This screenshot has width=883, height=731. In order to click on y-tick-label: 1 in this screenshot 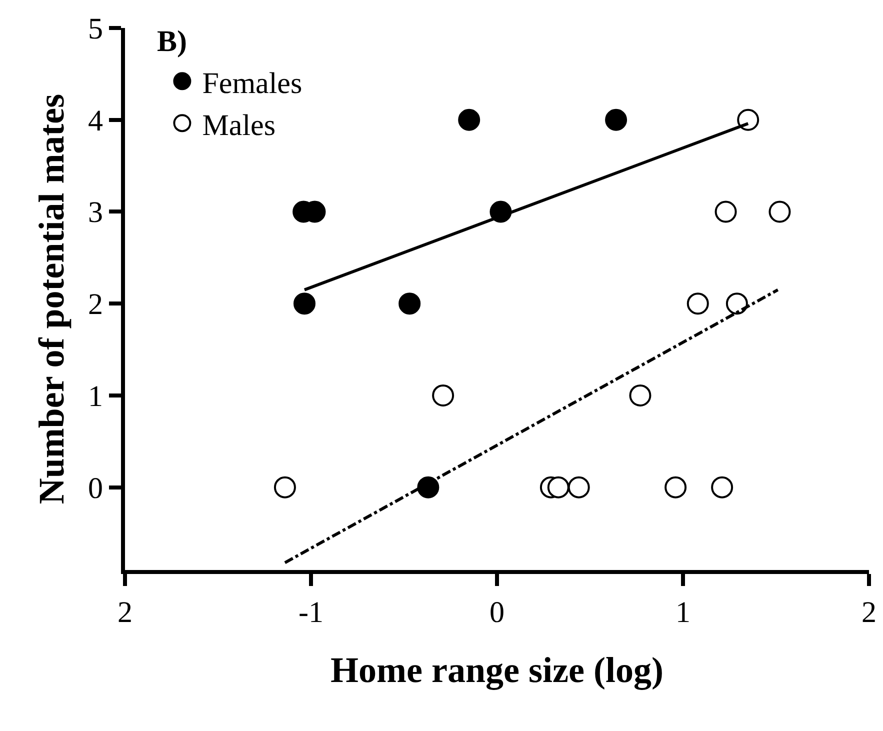, I will do `click(95, 396)`.